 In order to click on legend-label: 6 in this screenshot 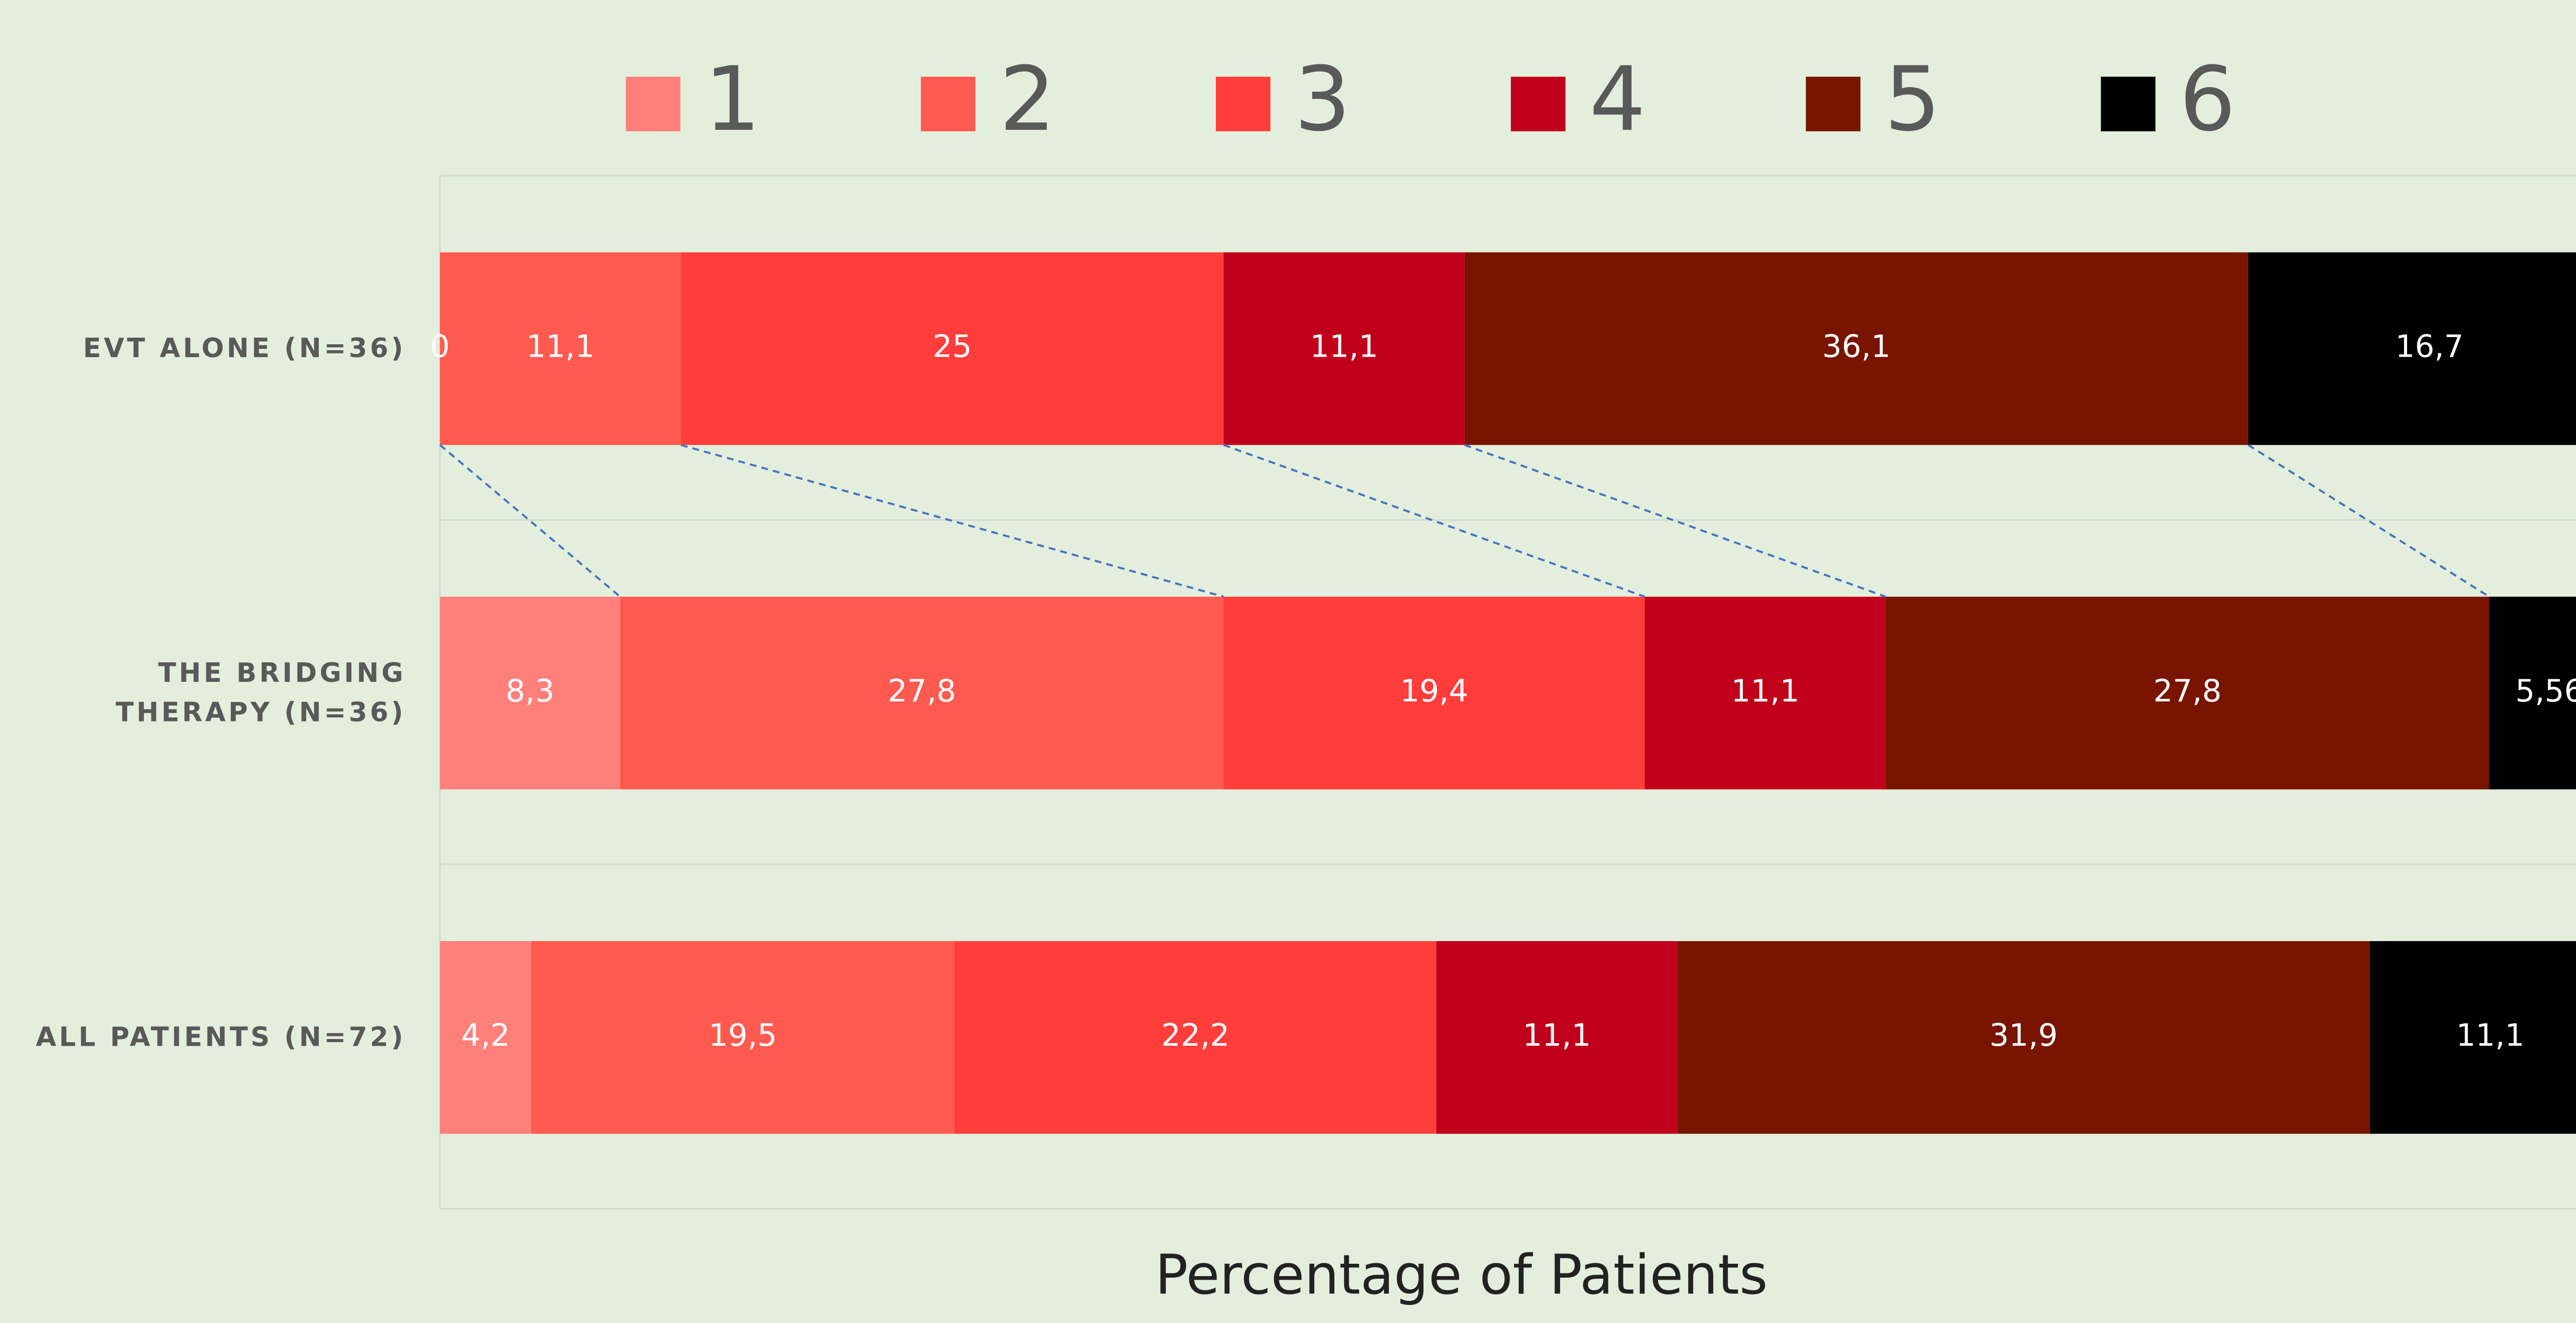, I will do `click(2207, 99)`.